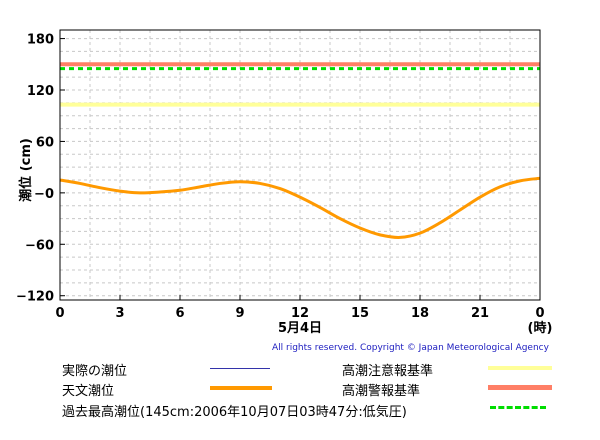 The image size is (600, 440). What do you see at coordinates (40, 169) in the screenshot?
I see `y-tick-labels: 180 120 60 −0 −60 −120` at bounding box center [40, 169].